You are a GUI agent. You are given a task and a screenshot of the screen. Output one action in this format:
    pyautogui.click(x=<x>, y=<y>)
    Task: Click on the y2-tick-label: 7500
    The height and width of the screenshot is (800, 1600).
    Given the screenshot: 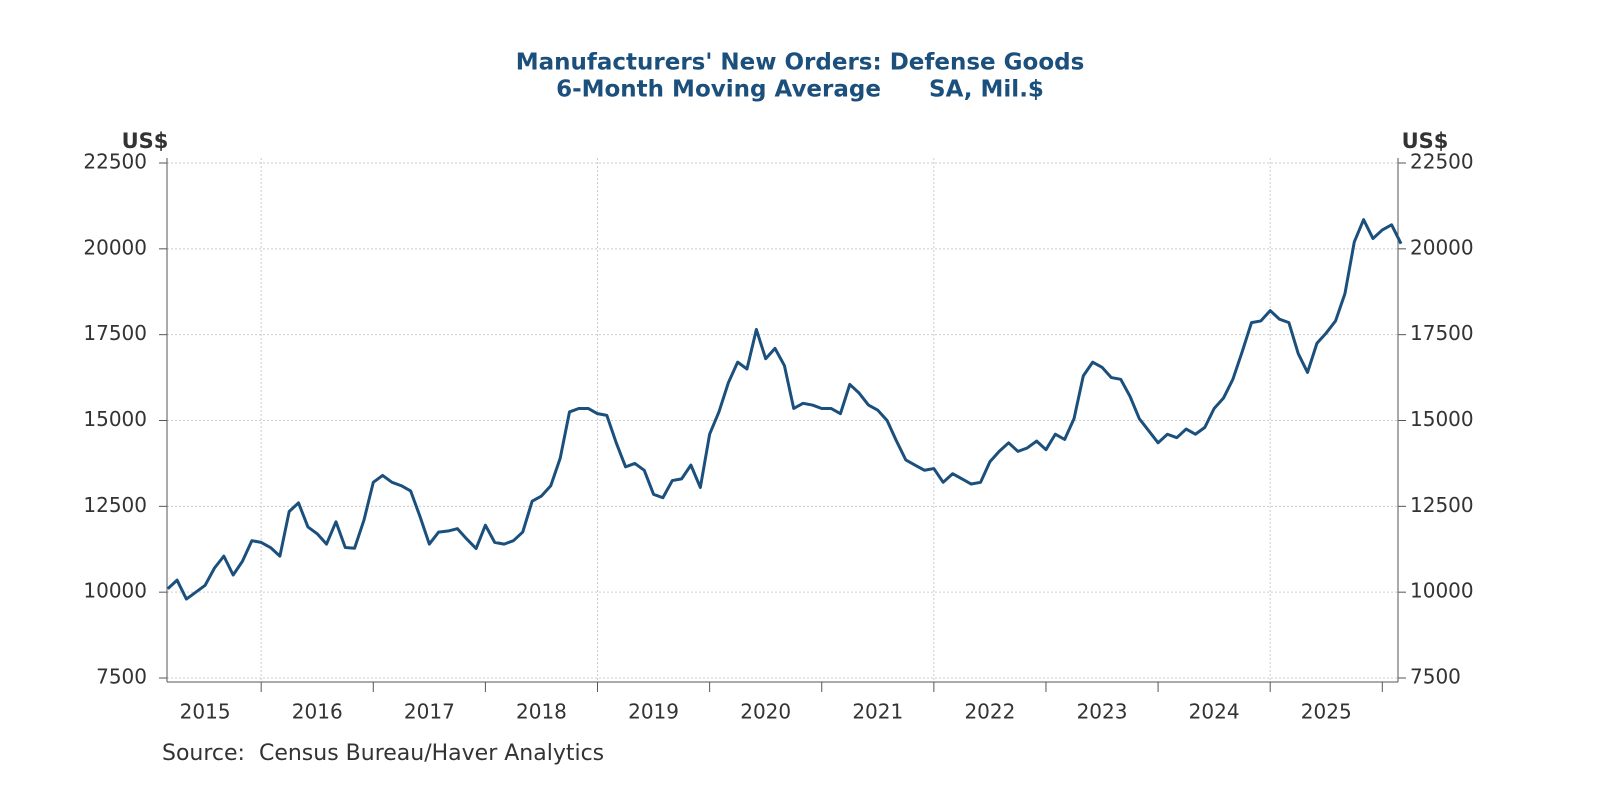 What is the action you would take?
    pyautogui.click(x=1435, y=677)
    